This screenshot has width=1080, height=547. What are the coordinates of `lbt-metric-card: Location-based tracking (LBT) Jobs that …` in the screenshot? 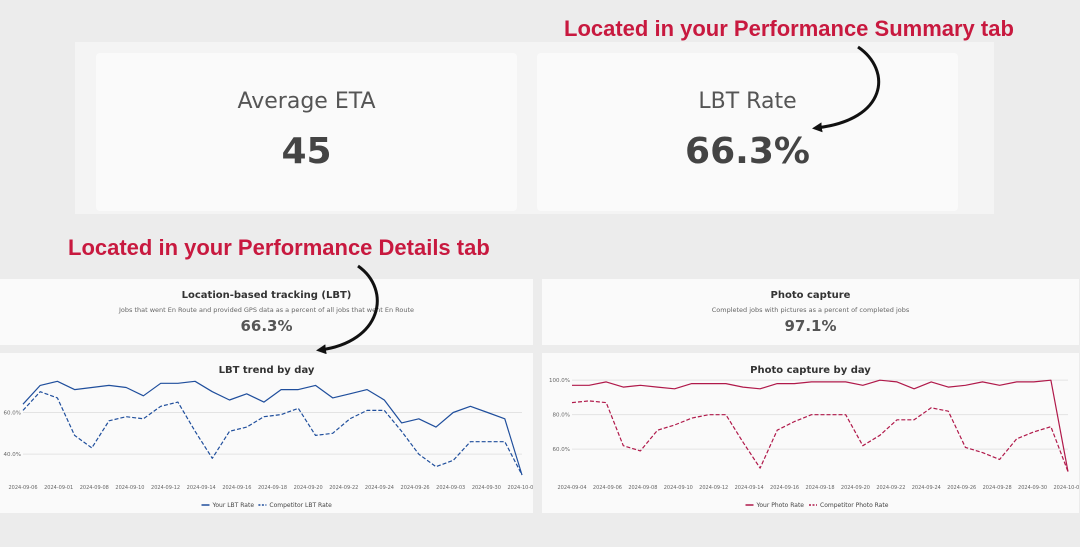 It's located at (266, 312).